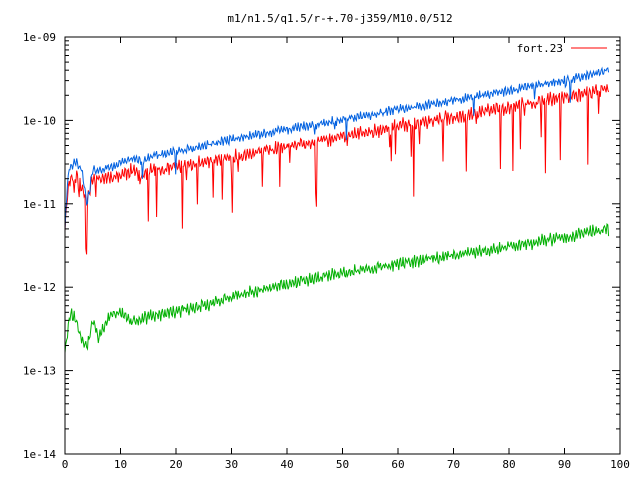 The width and height of the screenshot is (640, 480). Describe the element at coordinates (508, 464) in the screenshot. I see `x-tick-label: 80` at that location.